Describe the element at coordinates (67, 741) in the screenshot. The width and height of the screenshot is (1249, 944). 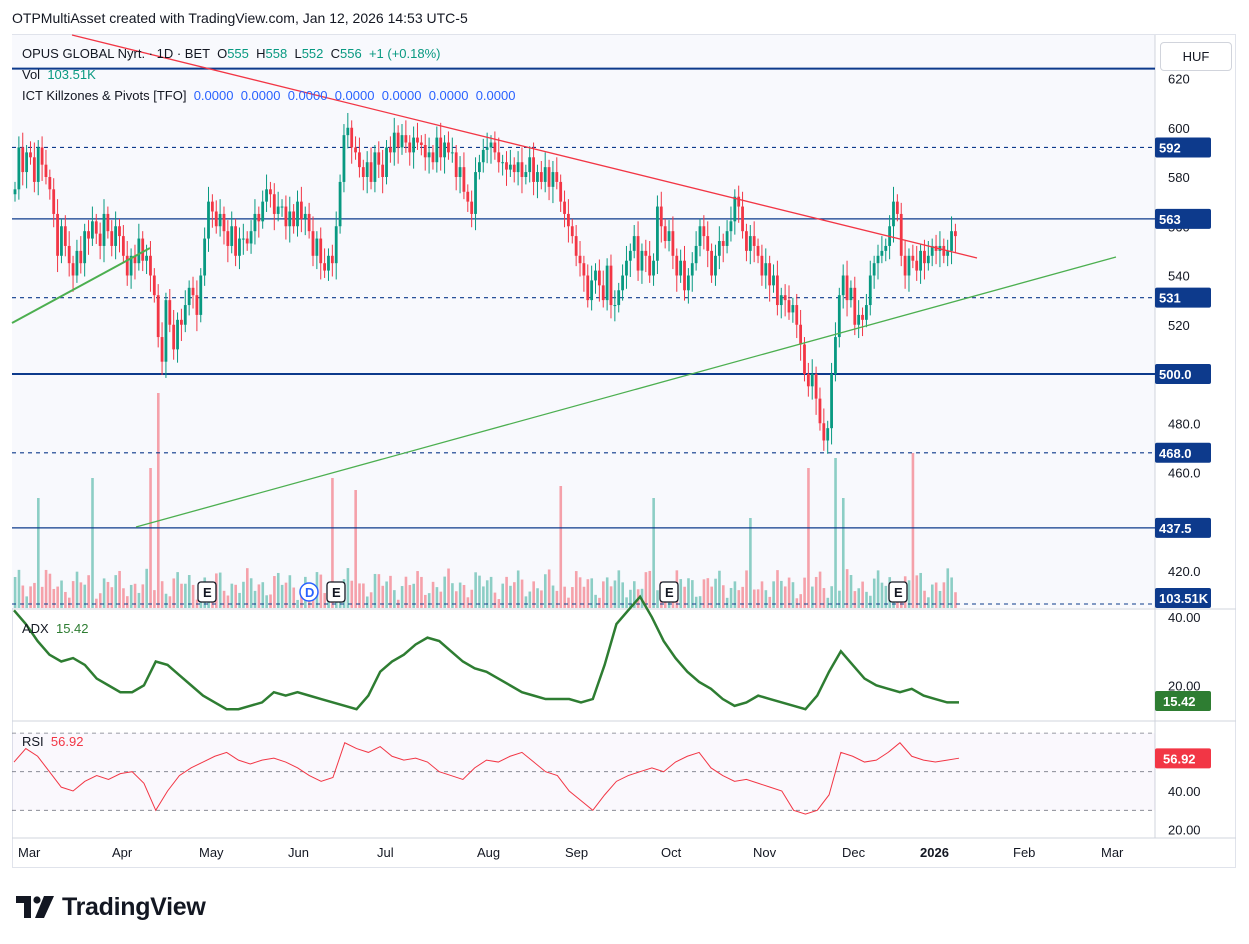
I see `rsi-value: 56.92` at that location.